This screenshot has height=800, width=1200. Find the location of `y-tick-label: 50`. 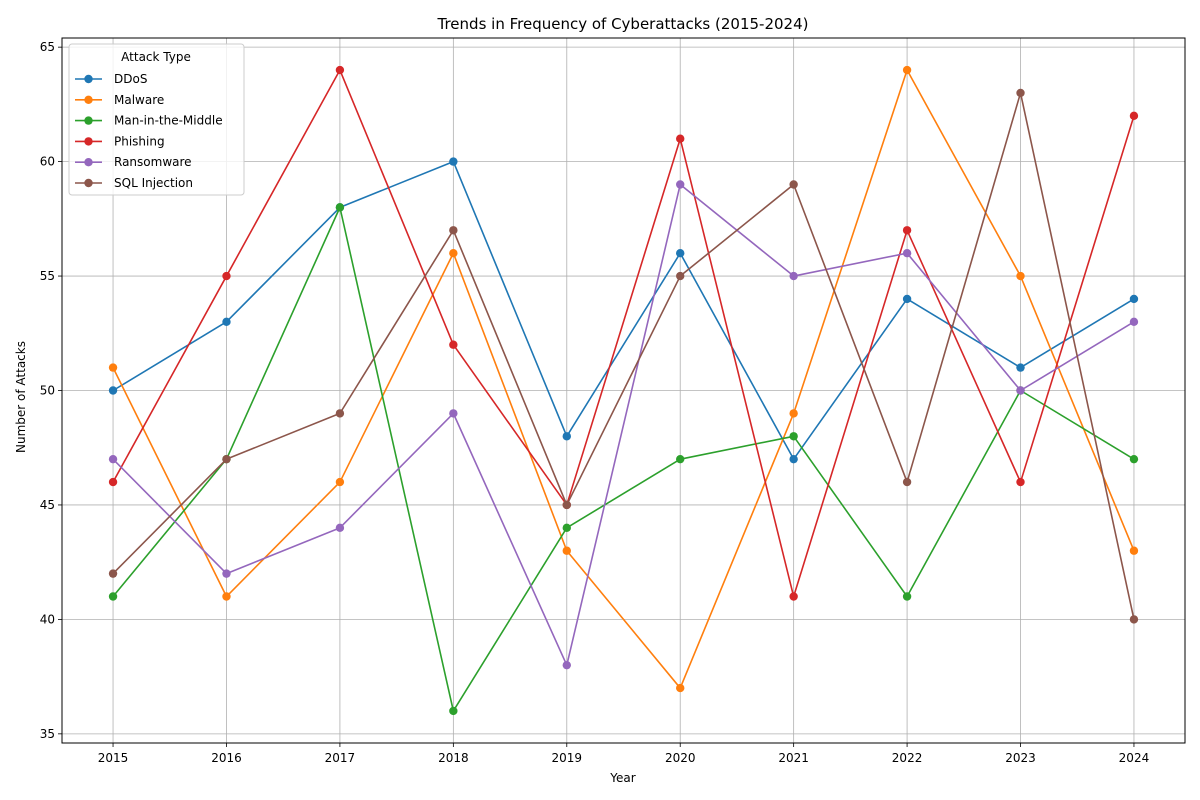

y-tick-label: 50 is located at coordinates (47, 391).